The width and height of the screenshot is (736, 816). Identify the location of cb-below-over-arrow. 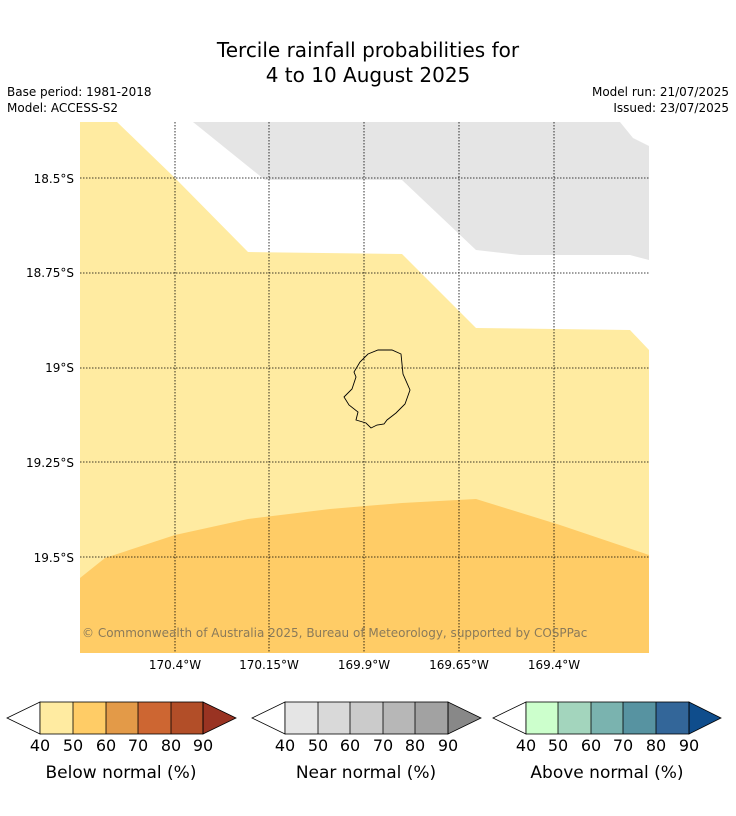
(219, 718).